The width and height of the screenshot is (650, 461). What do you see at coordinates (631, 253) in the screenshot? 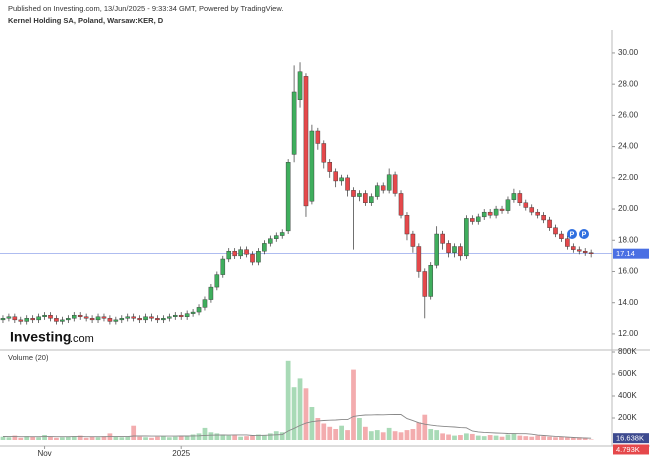
I see `last-price-label-box` at bounding box center [631, 253].